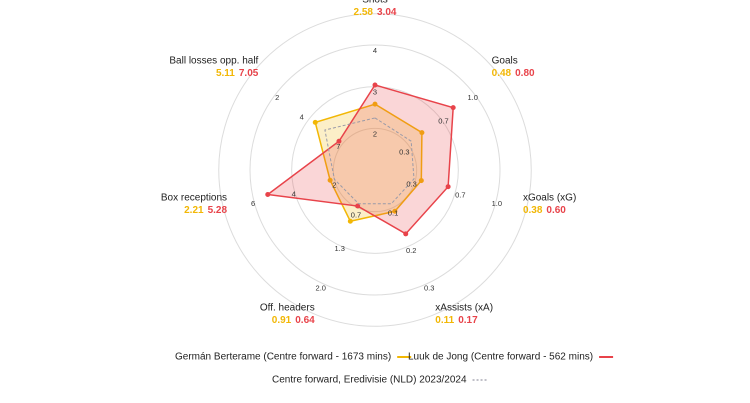  Describe the element at coordinates (533, 210) in the screenshot. I see `value-label: 0.38` at that location.